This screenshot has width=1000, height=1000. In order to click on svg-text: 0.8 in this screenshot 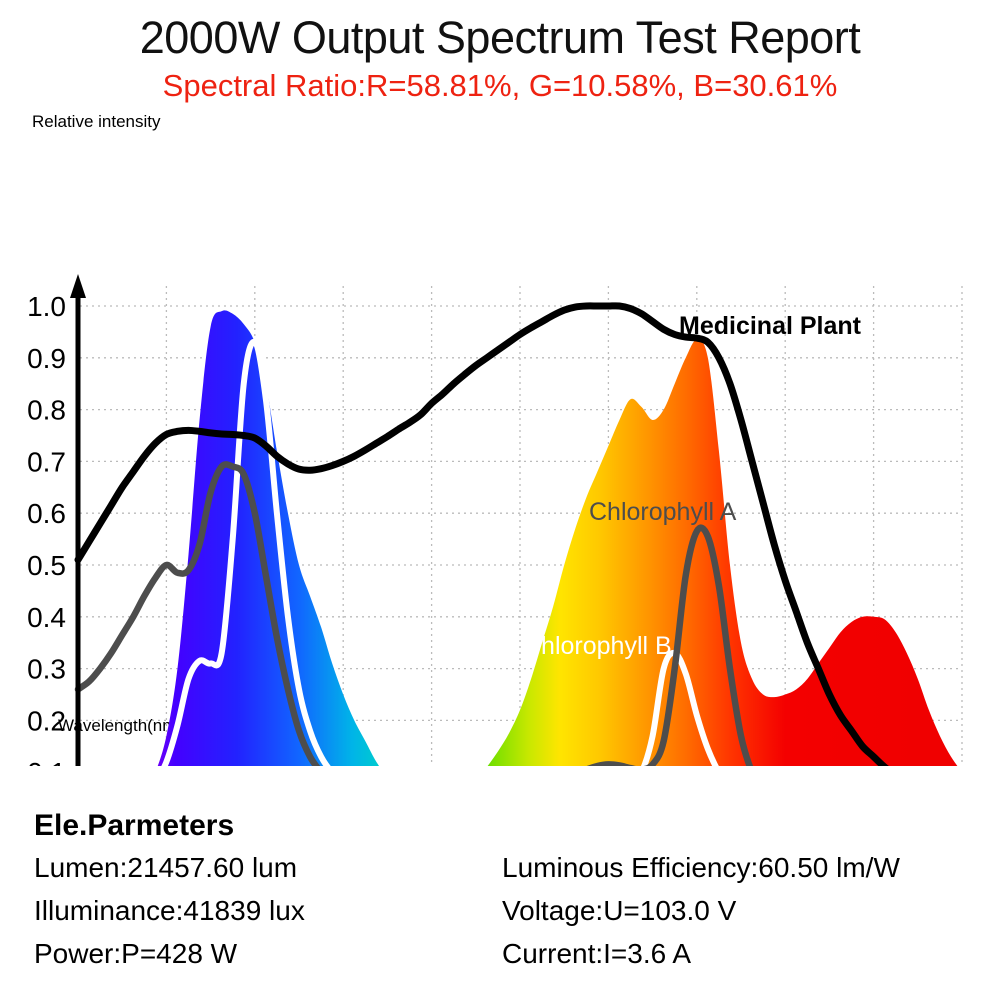, I will do `click(46, 410)`.